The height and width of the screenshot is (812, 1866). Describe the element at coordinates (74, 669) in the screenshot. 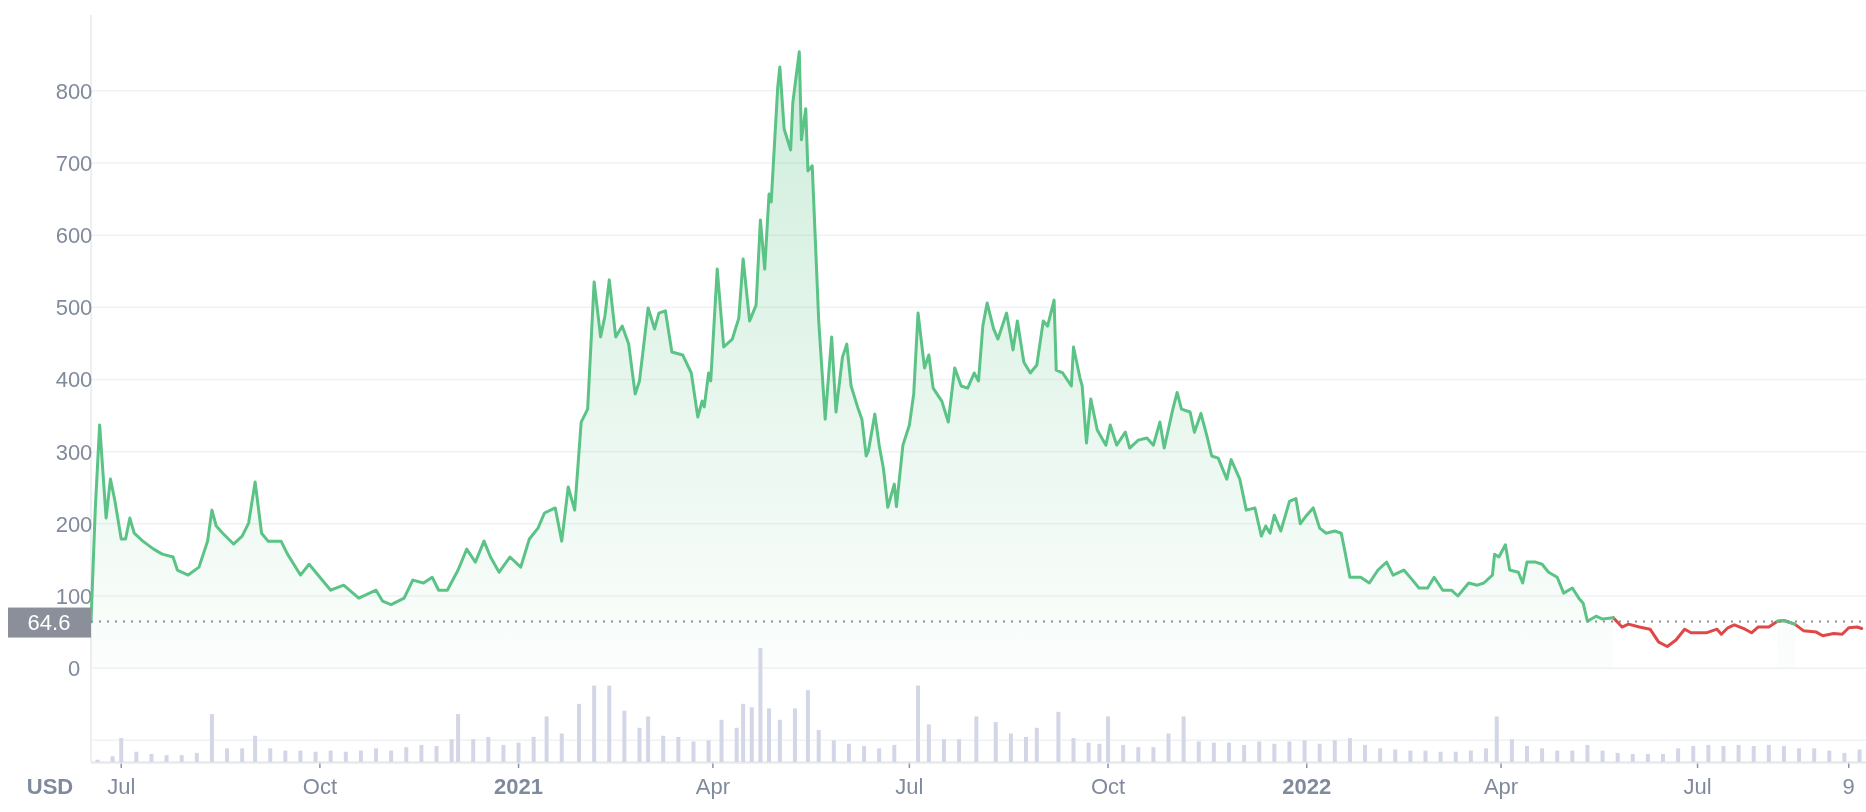

I see `y-tick-label: 0` at that location.